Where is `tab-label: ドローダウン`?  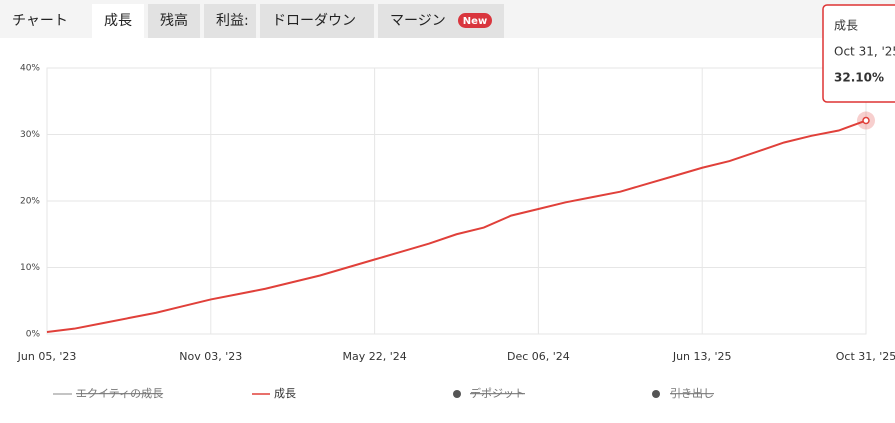 tab-label: ドローダウン is located at coordinates (314, 21).